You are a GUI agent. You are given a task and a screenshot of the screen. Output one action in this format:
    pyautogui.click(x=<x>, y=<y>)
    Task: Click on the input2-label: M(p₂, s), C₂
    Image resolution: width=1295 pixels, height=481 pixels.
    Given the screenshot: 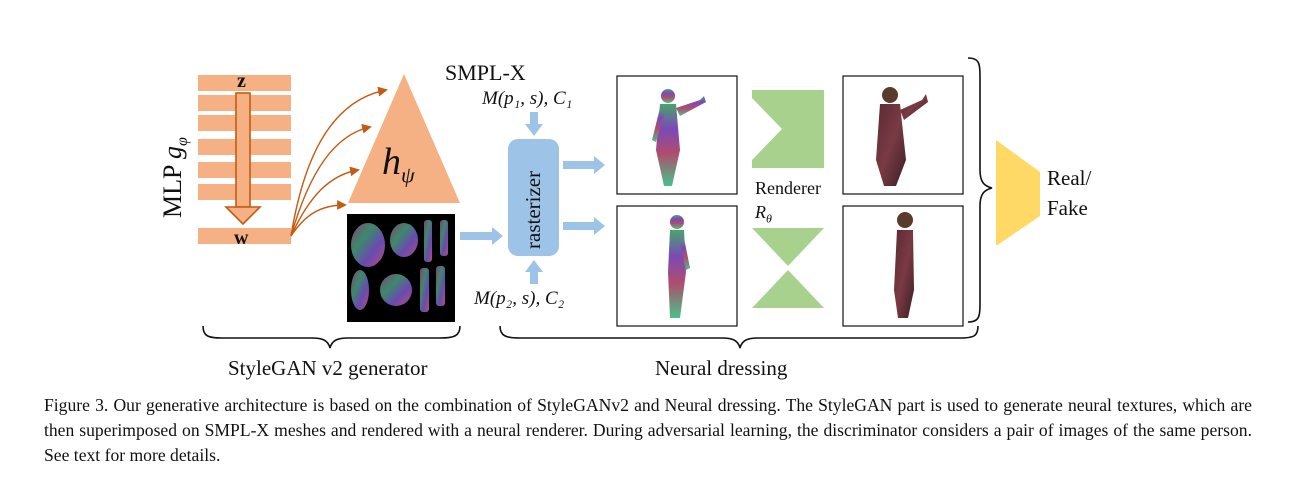 What is the action you would take?
    pyautogui.click(x=519, y=298)
    